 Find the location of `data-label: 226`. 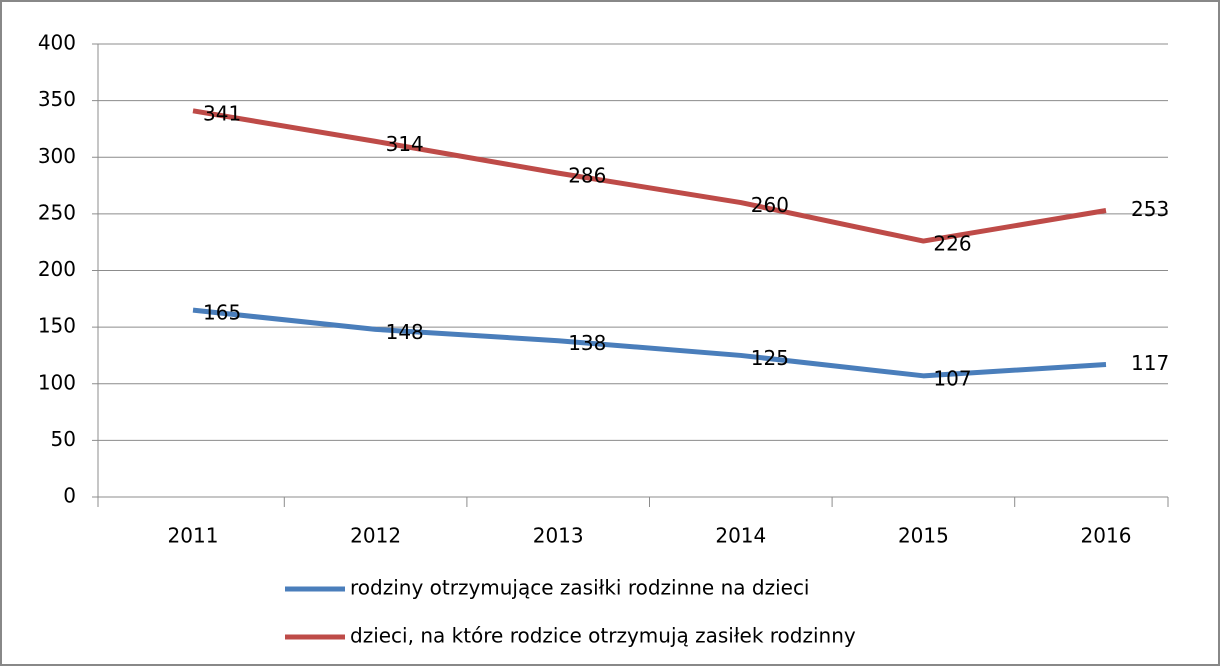

data-label: 226 is located at coordinates (952, 244).